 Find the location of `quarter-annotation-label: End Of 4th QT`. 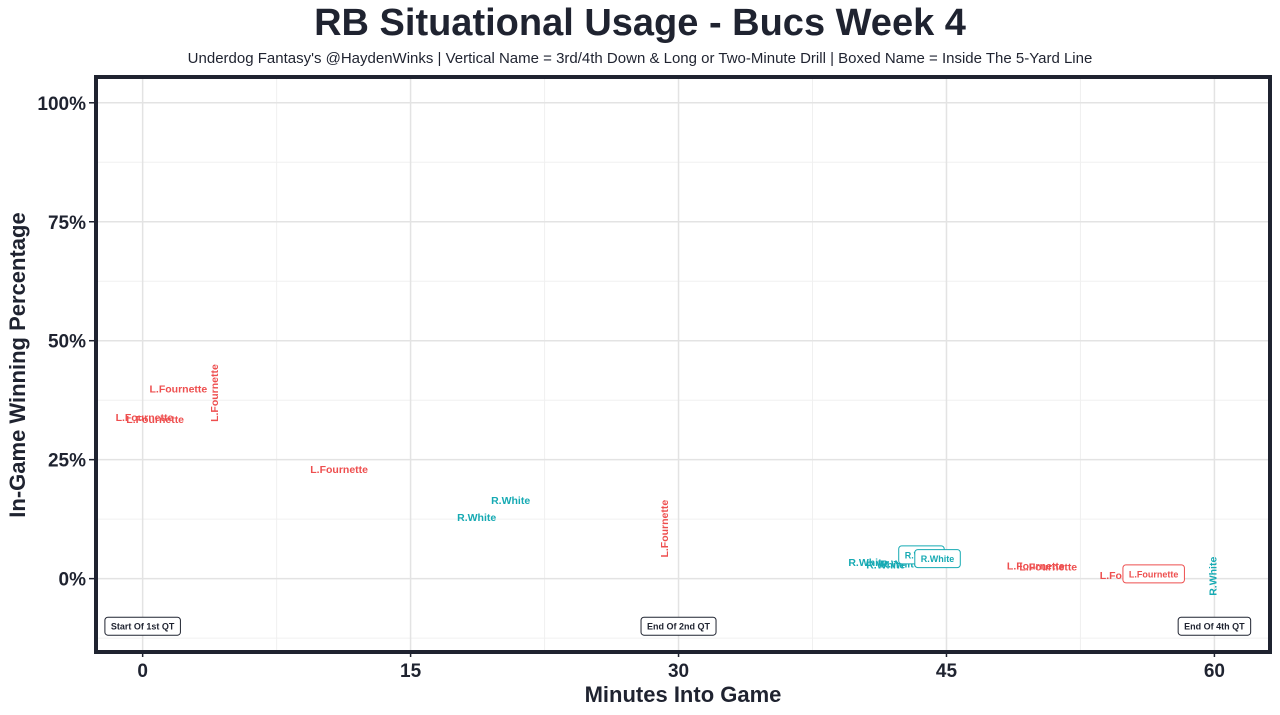

quarter-annotation-label: End Of 4th QT is located at coordinates (1214, 627).